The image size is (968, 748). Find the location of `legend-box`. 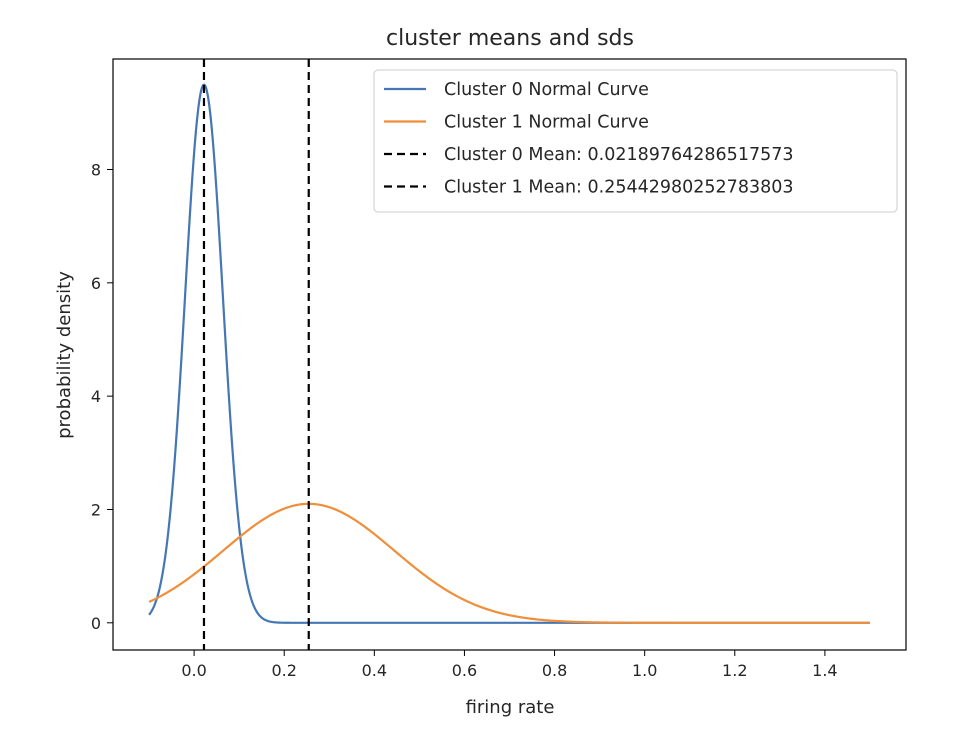

legend-box is located at coordinates (635, 141).